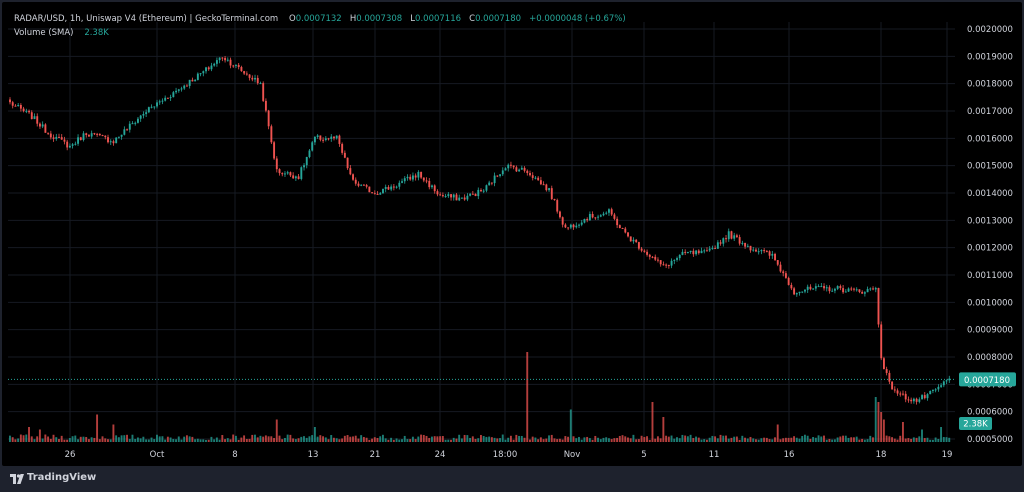 The height and width of the screenshot is (492, 1024). What do you see at coordinates (990, 139) in the screenshot?
I see `y-tick-label: 0.0016000` at bounding box center [990, 139].